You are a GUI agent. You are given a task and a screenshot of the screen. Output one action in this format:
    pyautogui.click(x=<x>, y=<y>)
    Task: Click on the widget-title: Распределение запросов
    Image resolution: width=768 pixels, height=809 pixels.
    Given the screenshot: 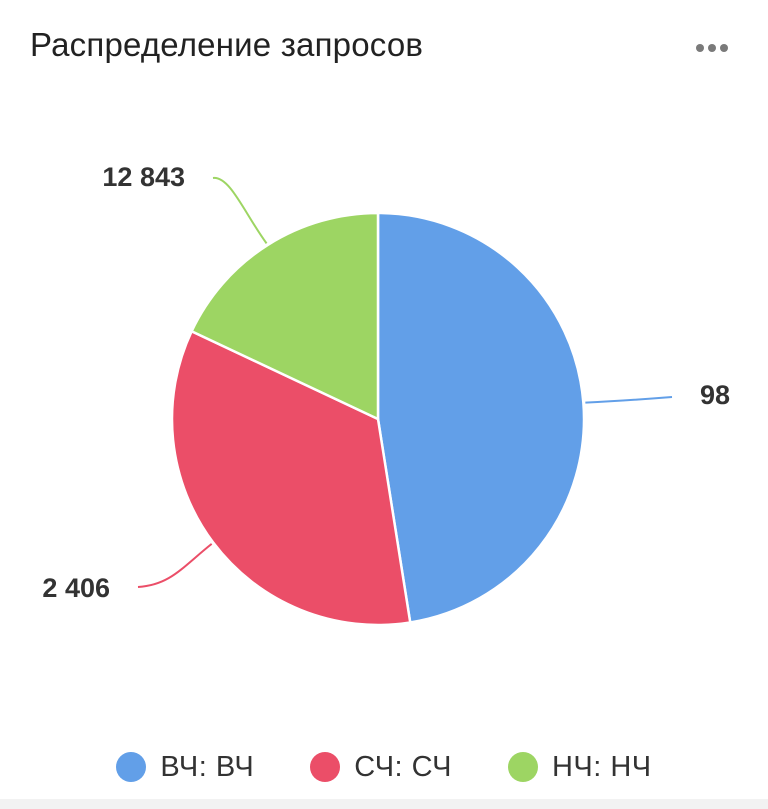 What is the action you would take?
    pyautogui.click(x=227, y=44)
    